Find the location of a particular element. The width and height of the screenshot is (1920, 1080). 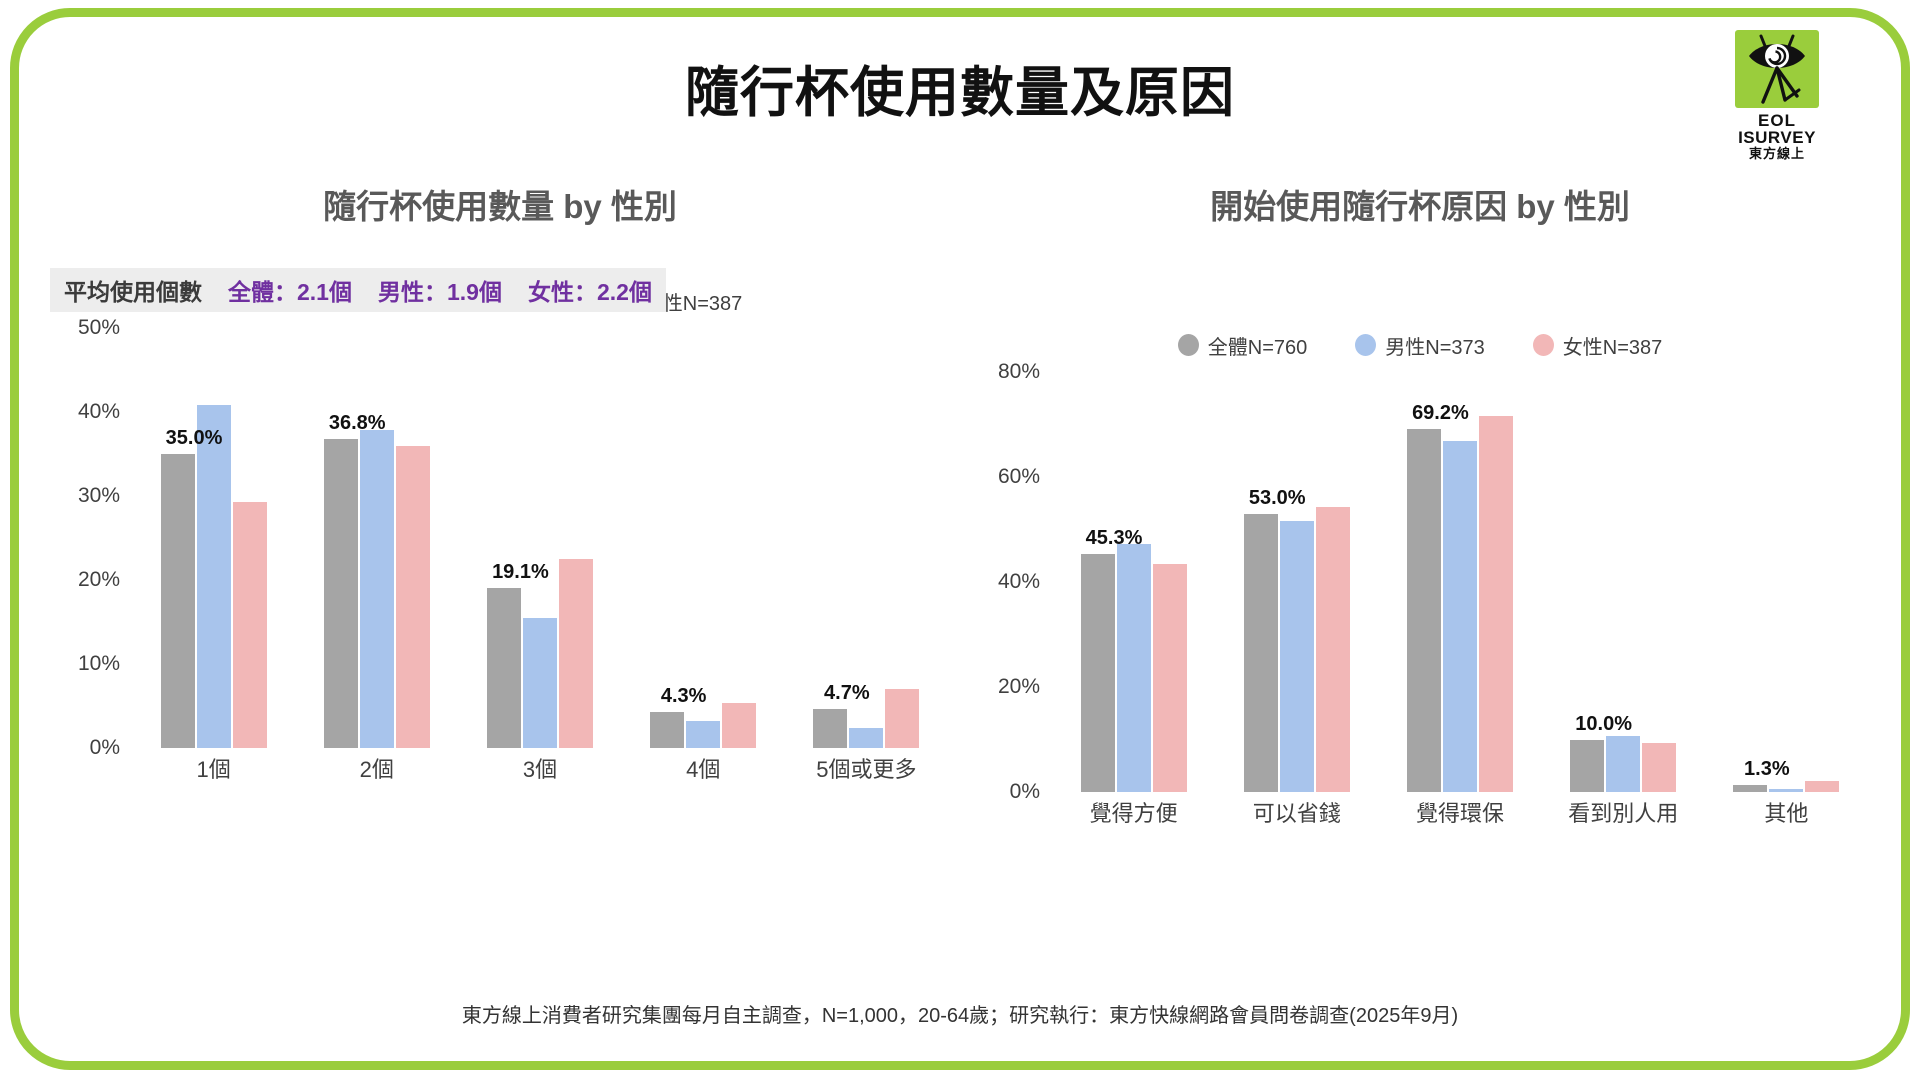

legend-dot-male-icon is located at coordinates (1366, 345).